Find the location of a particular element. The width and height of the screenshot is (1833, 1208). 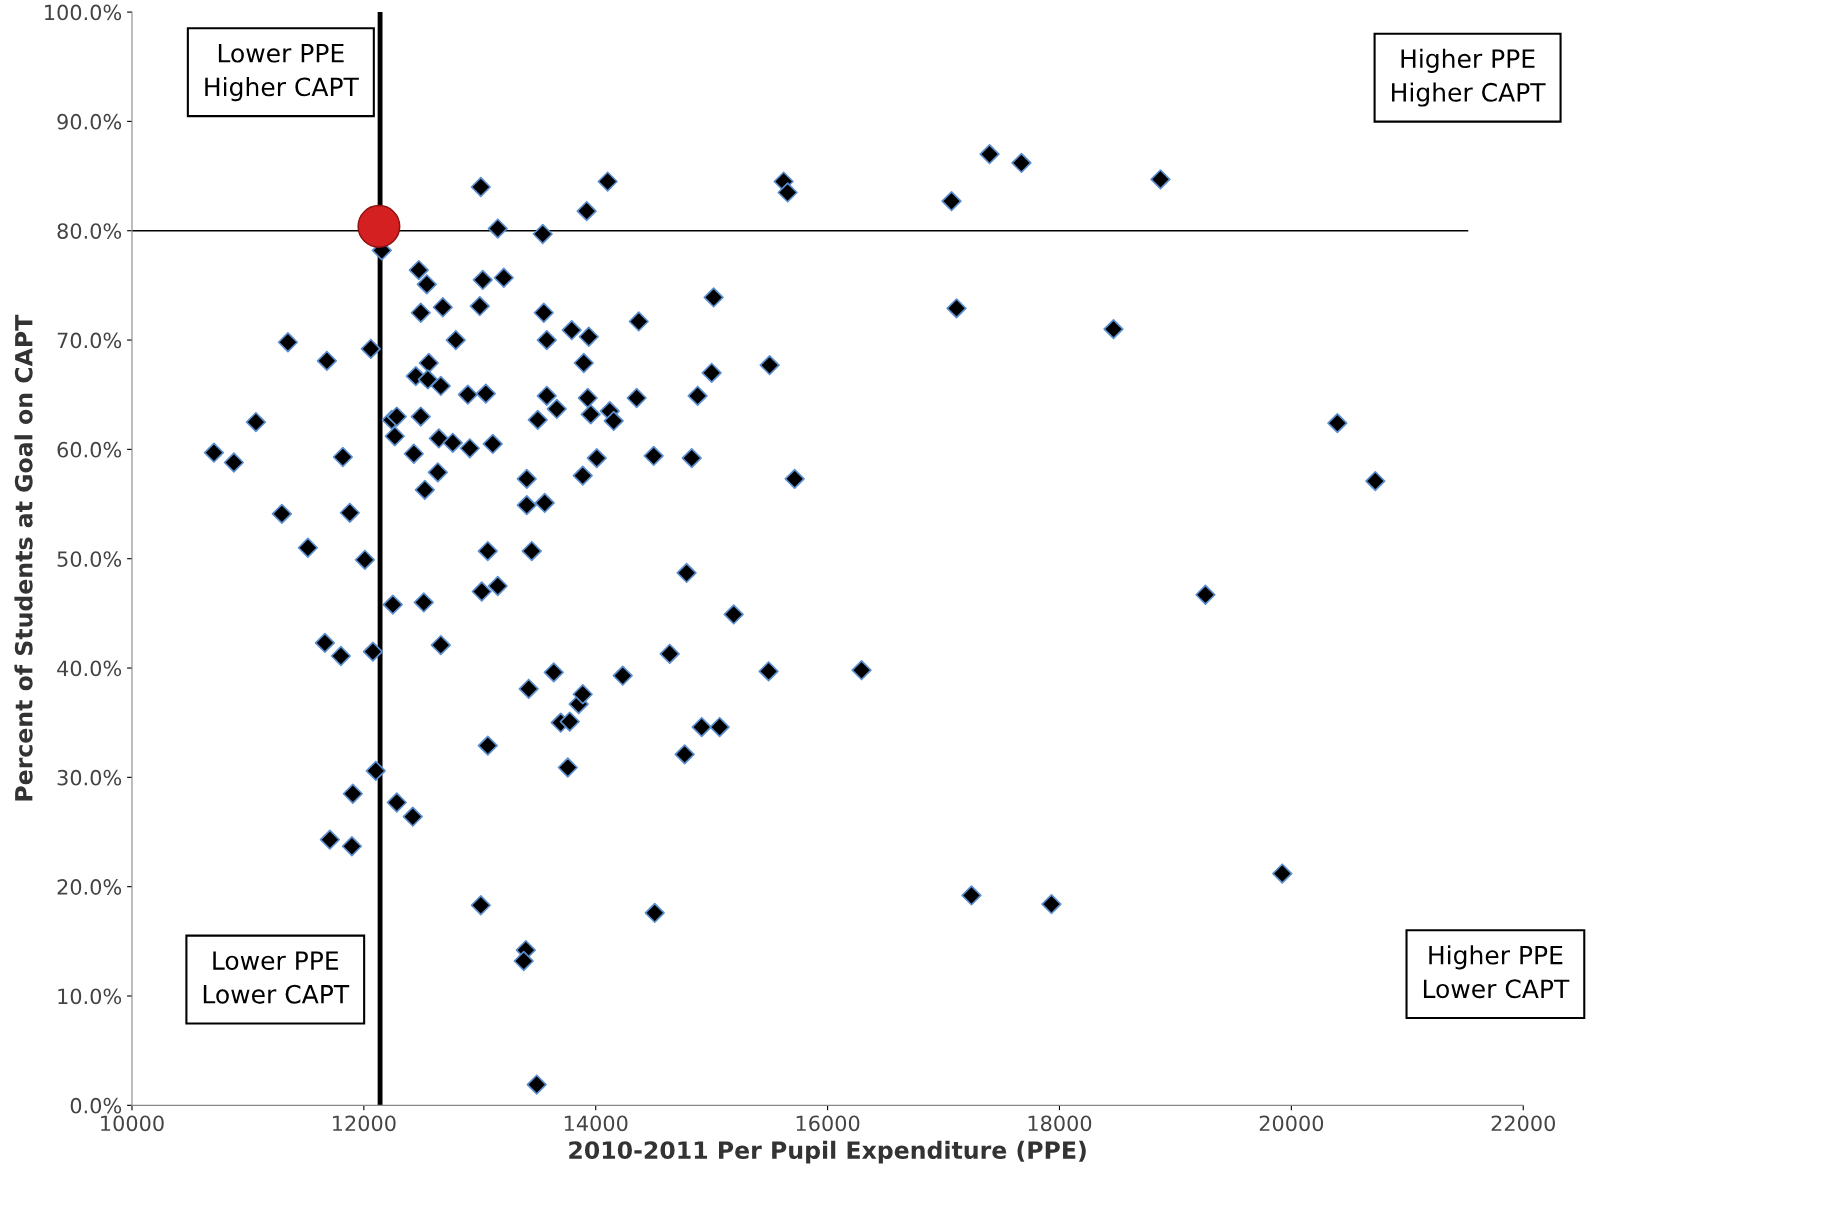

x-tick-label: 12000 is located at coordinates (364, 1123).